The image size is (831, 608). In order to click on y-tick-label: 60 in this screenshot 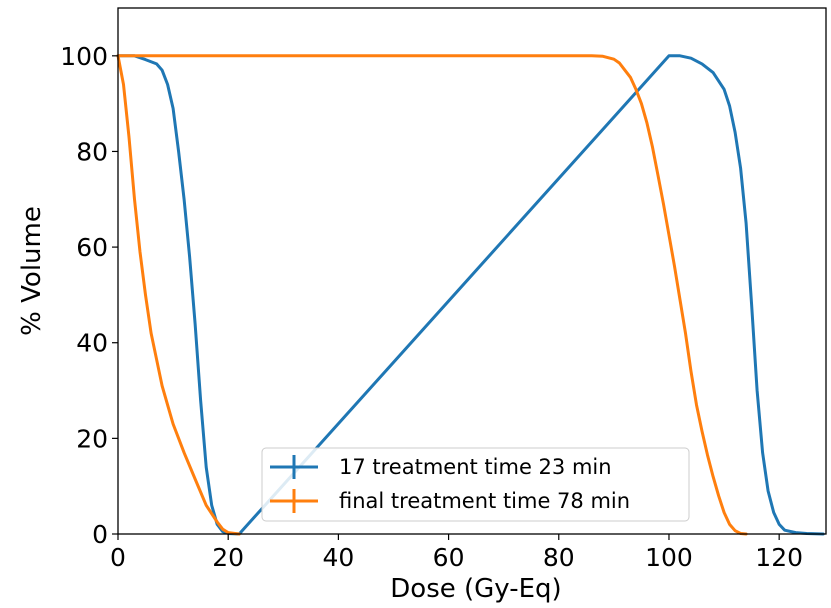, I will do `click(92, 247)`.